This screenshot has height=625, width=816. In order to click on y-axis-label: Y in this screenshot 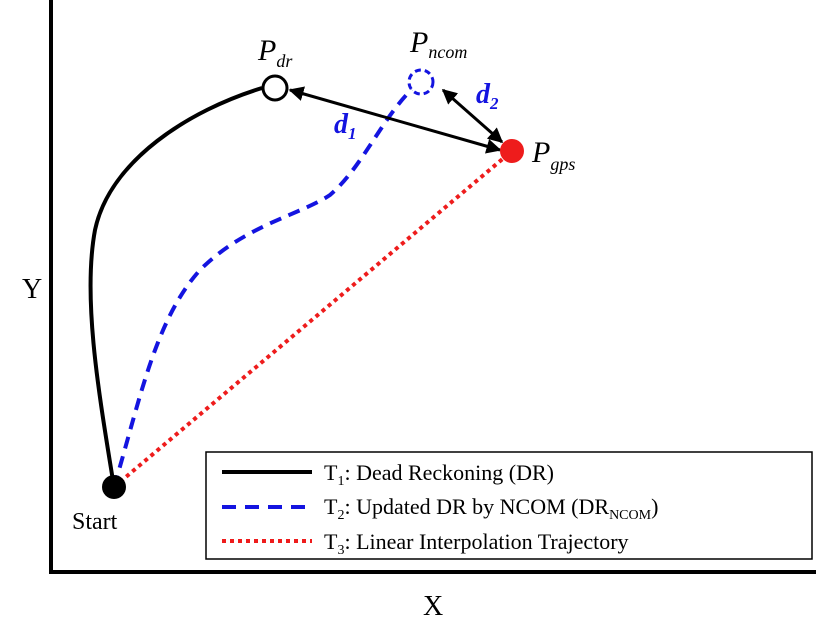, I will do `click(32, 289)`.